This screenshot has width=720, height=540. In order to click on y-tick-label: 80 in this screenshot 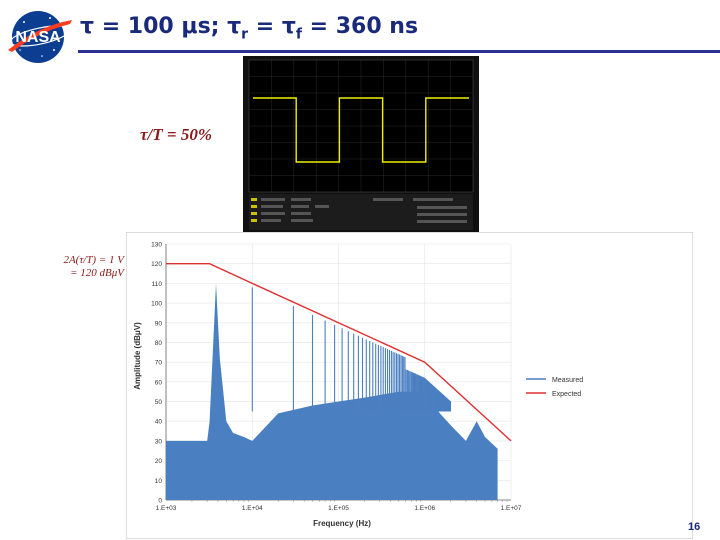, I will do `click(159, 343)`.